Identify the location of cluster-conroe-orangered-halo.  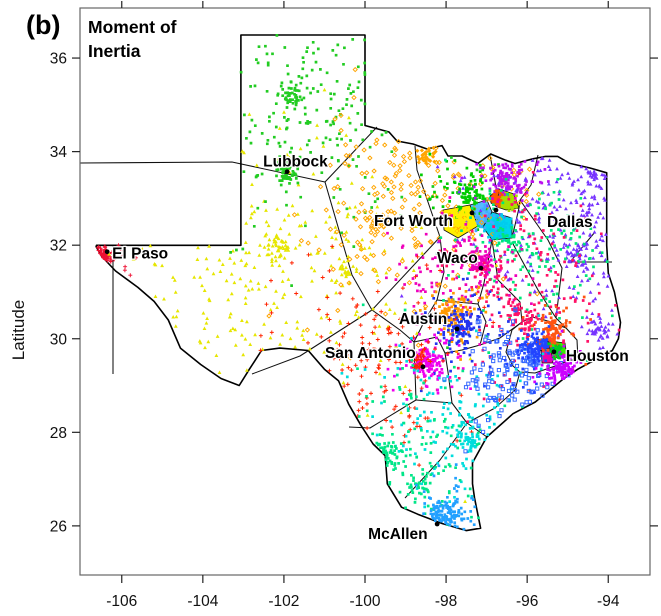
(555, 333).